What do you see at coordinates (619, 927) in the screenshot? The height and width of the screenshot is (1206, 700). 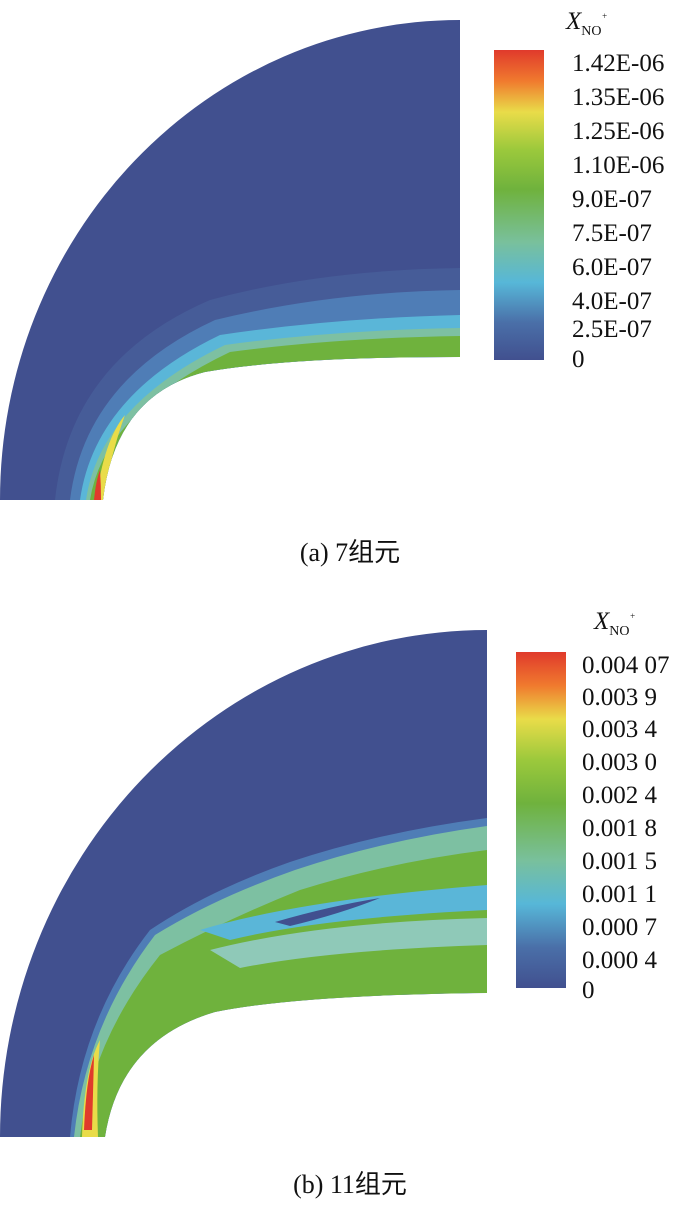 I see `colorbar-tick-b-8: 0.000 7` at bounding box center [619, 927].